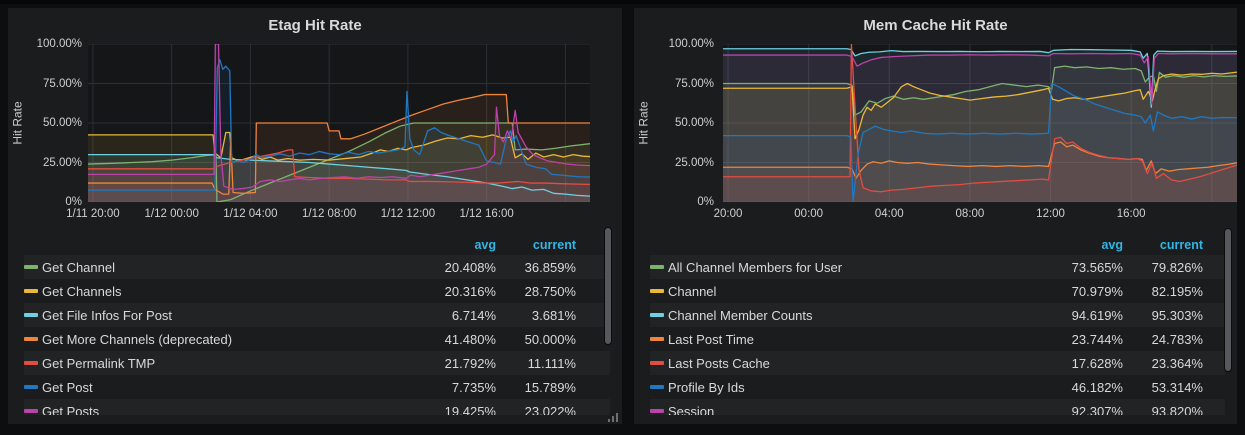  I want to click on series-name: Get Posts, so click(71, 409).